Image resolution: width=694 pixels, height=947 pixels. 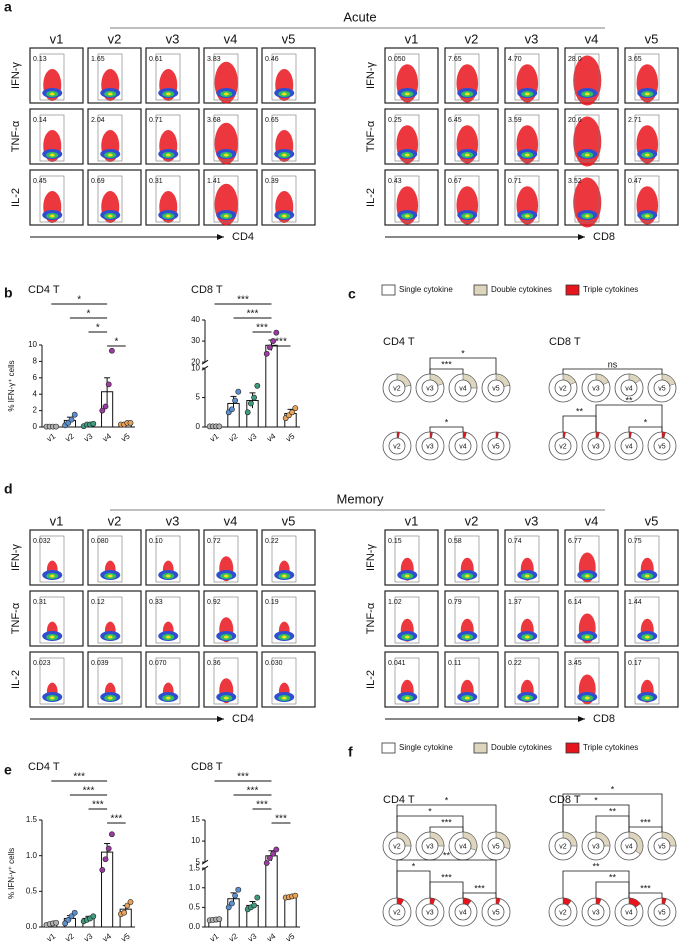 I want to click on column-header: v1, so click(x=412, y=520).